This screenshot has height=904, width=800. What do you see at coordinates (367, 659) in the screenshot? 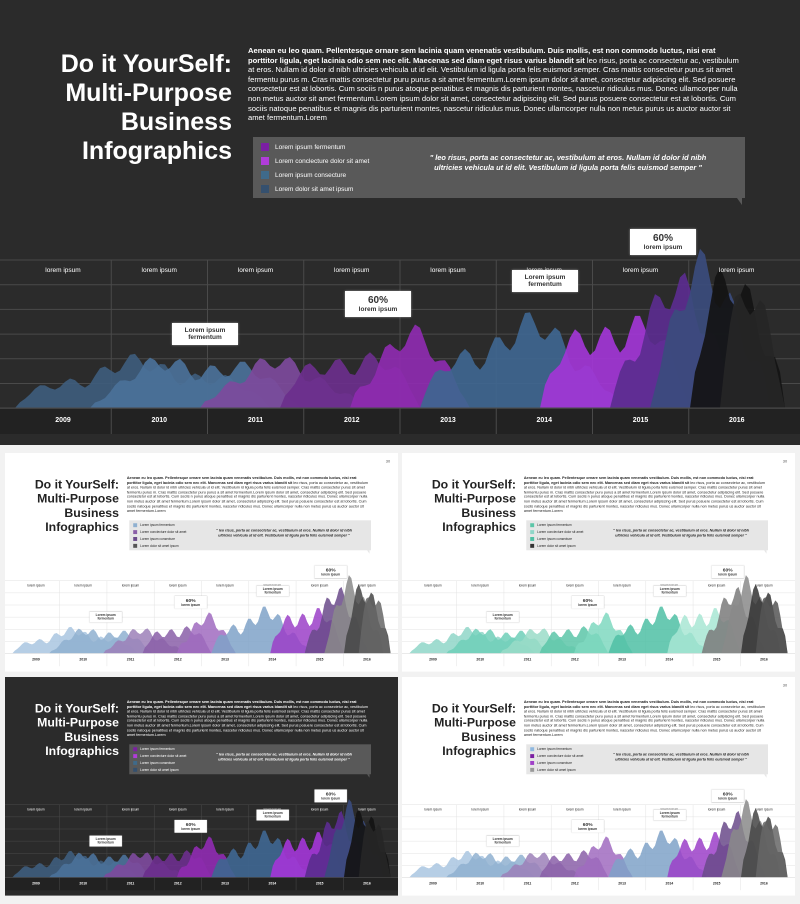
I see `year-label: 2016` at bounding box center [367, 659].